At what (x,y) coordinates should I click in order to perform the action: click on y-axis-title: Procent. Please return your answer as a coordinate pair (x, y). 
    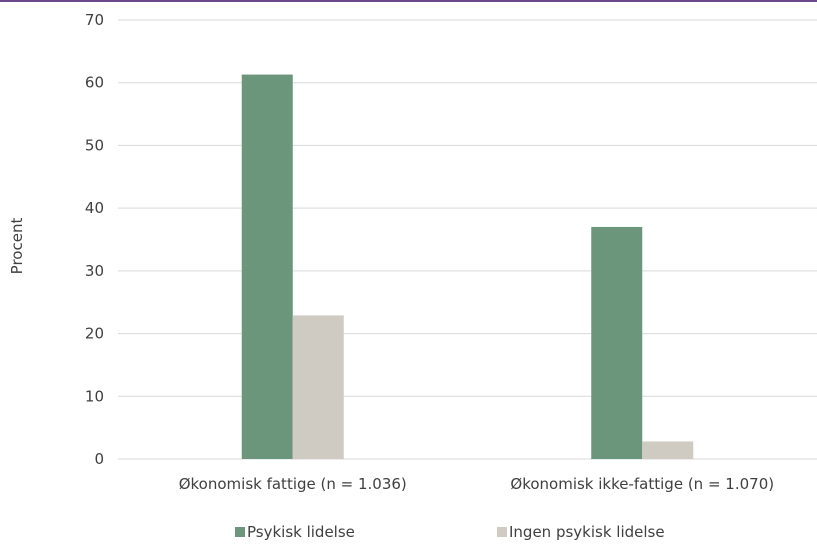
    Looking at the image, I should click on (17, 246).